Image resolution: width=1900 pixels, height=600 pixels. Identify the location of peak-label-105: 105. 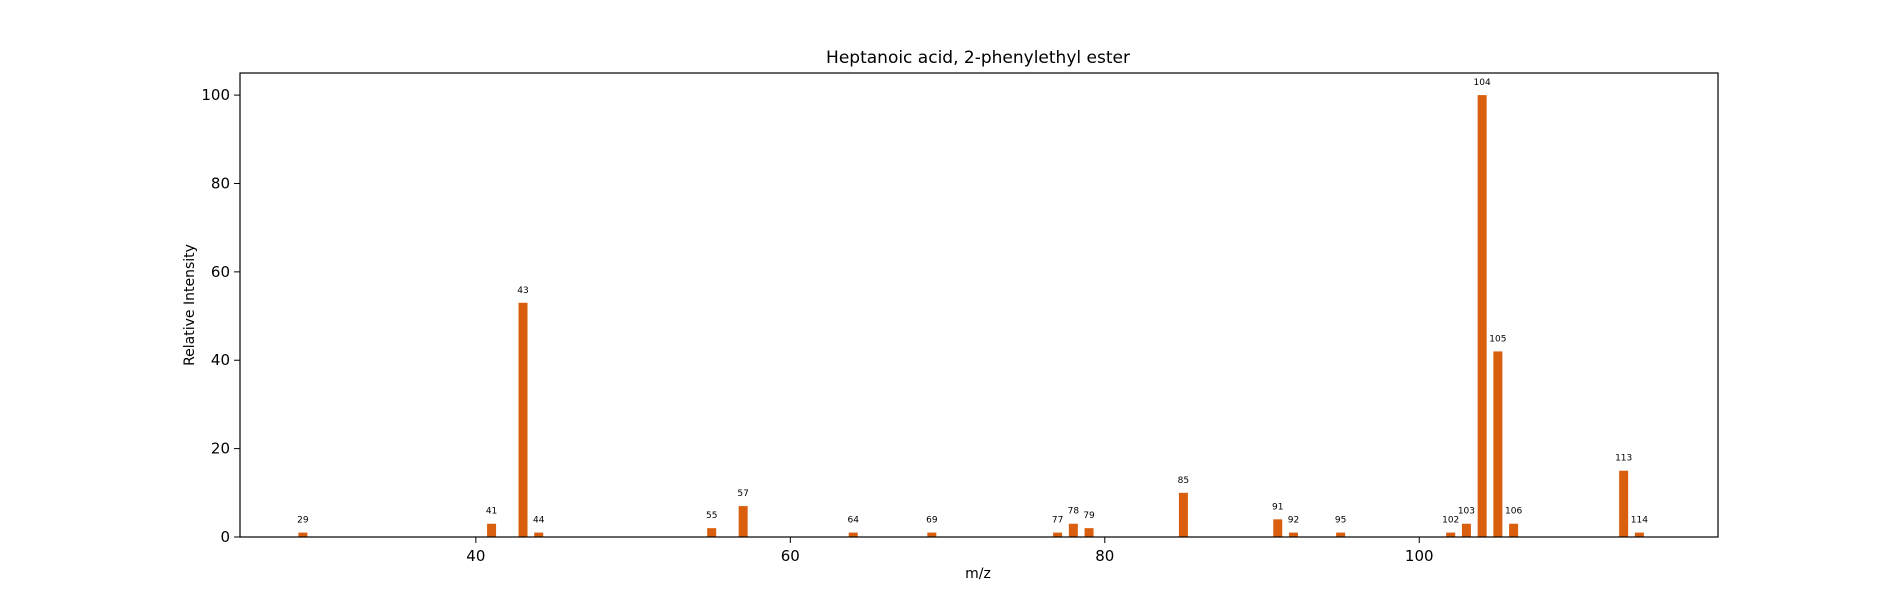
(1497, 339).